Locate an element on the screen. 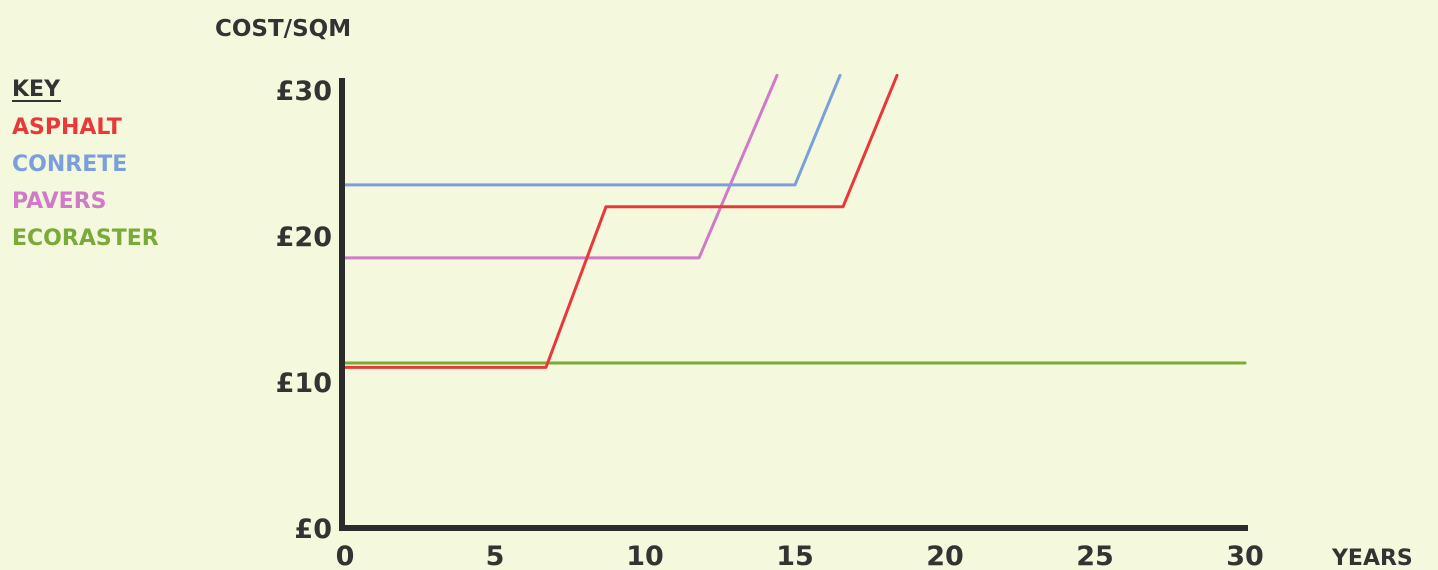  x-tick-label: 20 is located at coordinates (945, 555).